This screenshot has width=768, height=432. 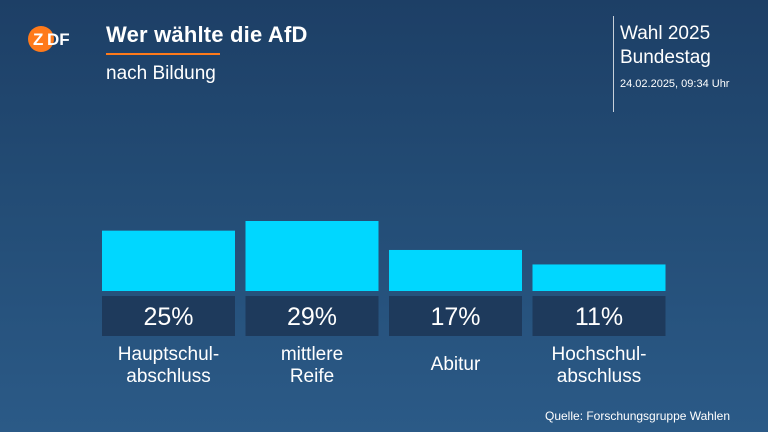 What do you see at coordinates (312, 376) in the screenshot?
I see `category-label-line: Reife` at bounding box center [312, 376].